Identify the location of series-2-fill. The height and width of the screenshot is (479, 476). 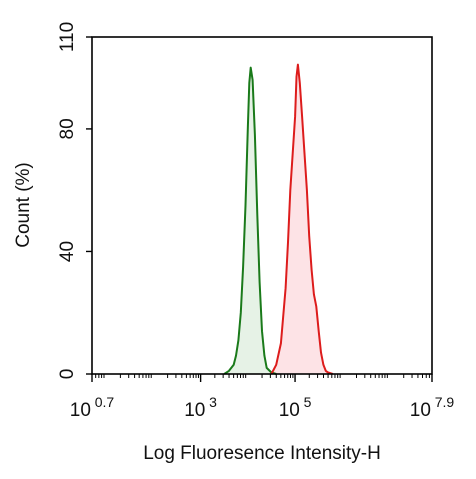
(302, 219).